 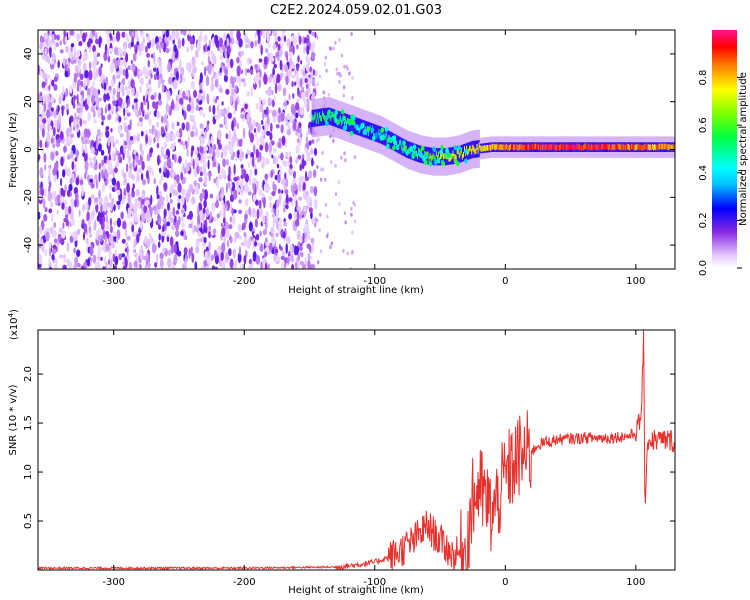 What do you see at coordinates (28, 245) in the screenshot?
I see `y-tick-label: -40` at bounding box center [28, 245].